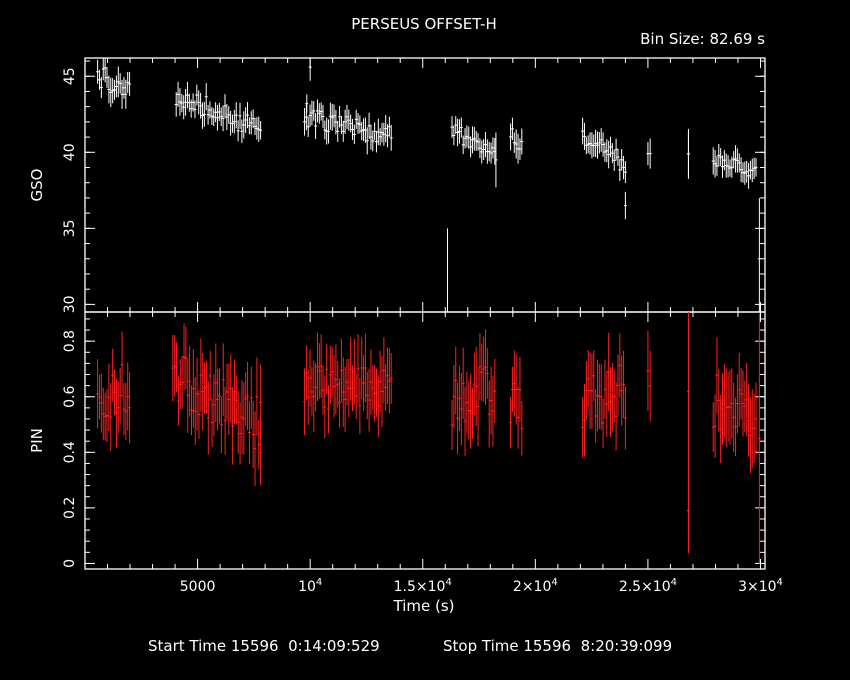 This screenshot has height=680, width=850. Describe the element at coordinates (70, 76) in the screenshot. I see `y-tick-label: 45` at that location.